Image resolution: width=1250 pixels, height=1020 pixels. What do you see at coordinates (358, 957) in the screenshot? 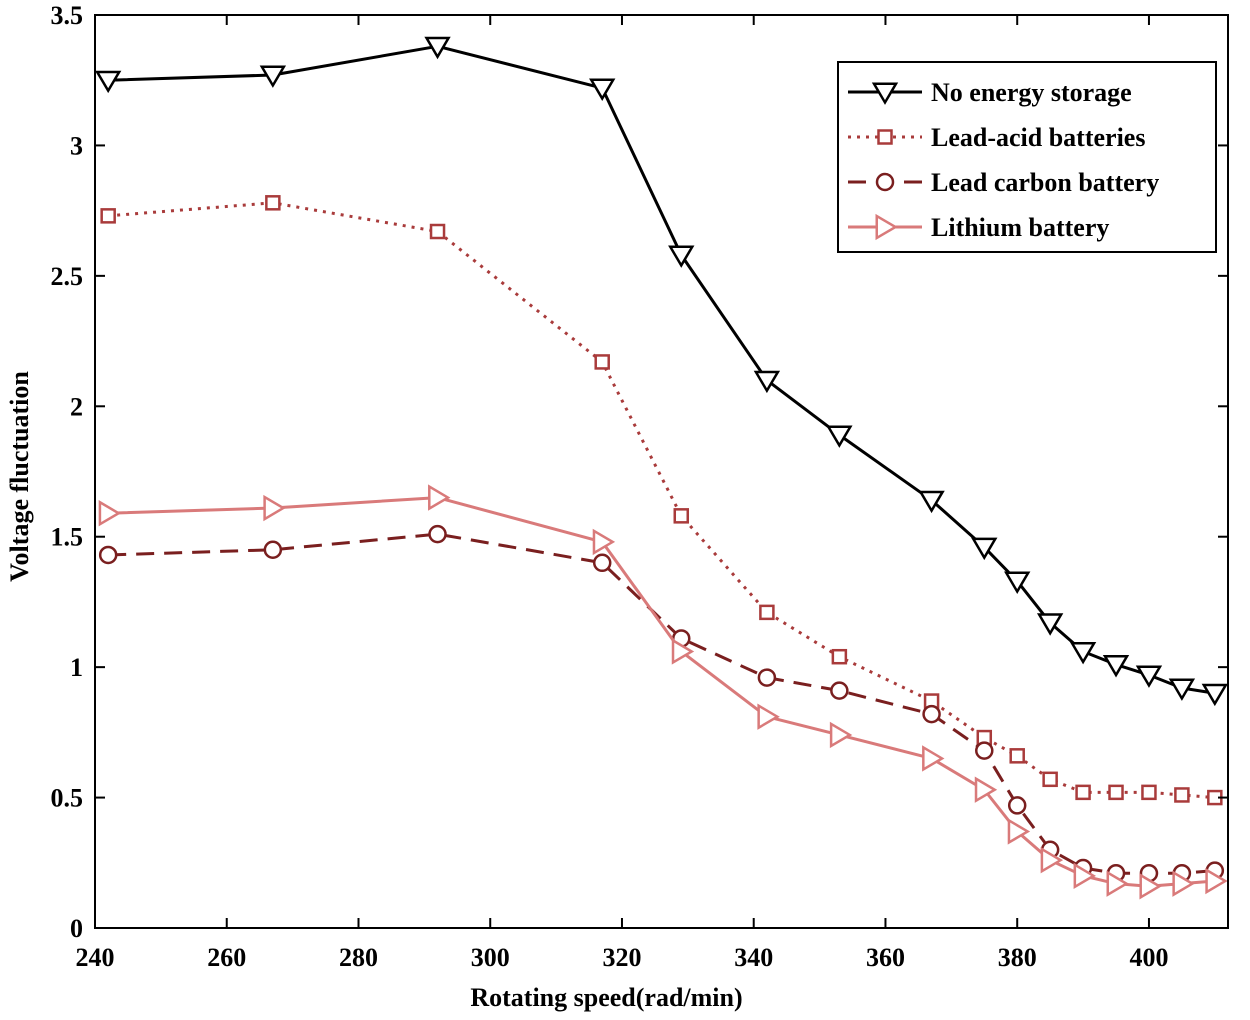
I see `x-tick-label: 280` at bounding box center [358, 957].